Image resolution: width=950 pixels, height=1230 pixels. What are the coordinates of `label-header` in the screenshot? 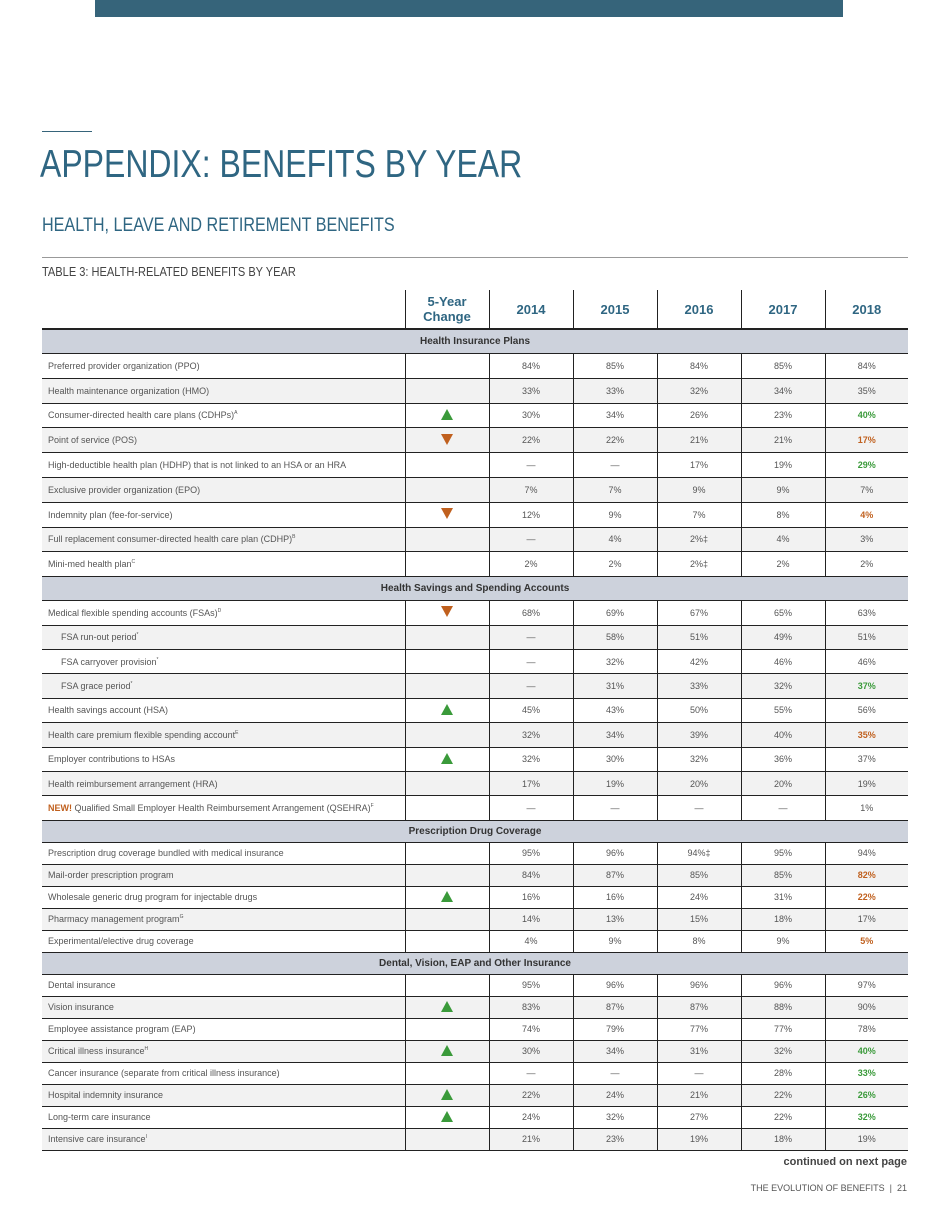 It's located at (223, 310).